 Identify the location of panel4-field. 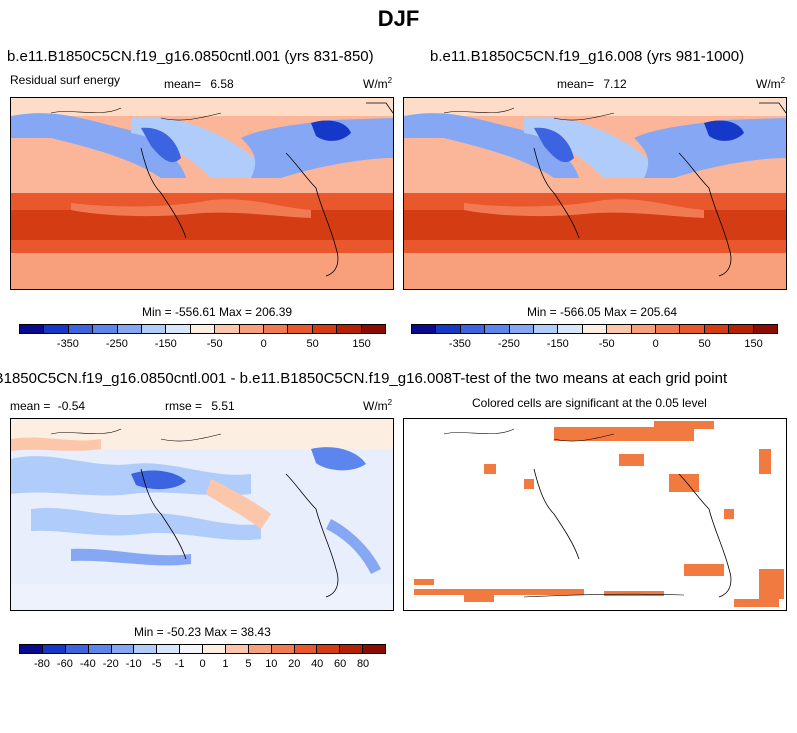
(595, 514).